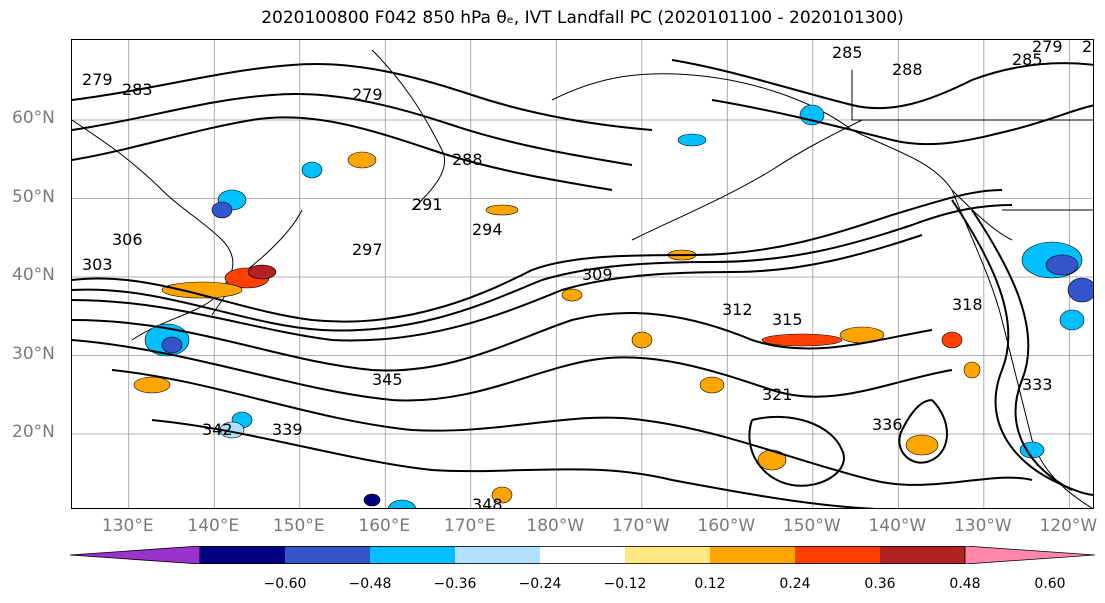 This screenshot has width=1105, height=603. I want to click on contour-label: 312, so click(737, 309).